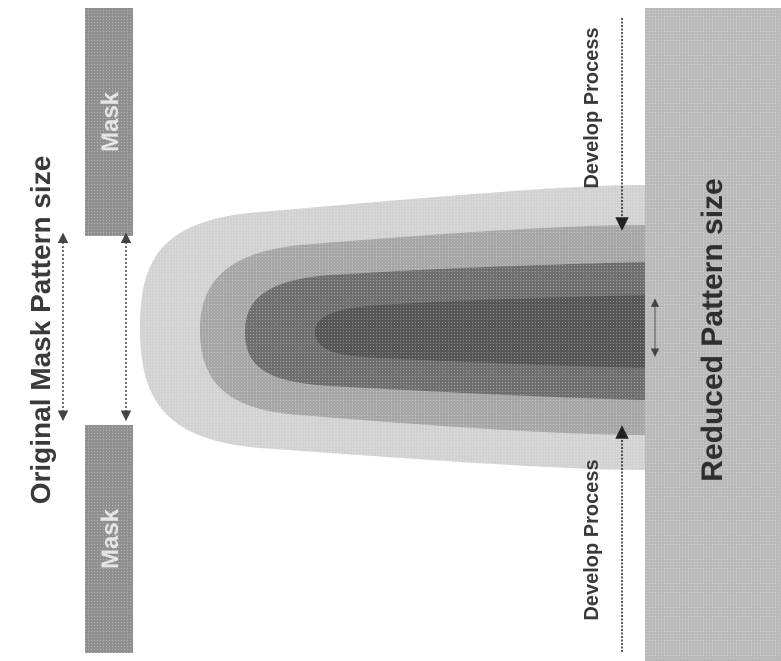  What do you see at coordinates (592, 107) in the screenshot?
I see `develop-process-top-label: Develop Process` at bounding box center [592, 107].